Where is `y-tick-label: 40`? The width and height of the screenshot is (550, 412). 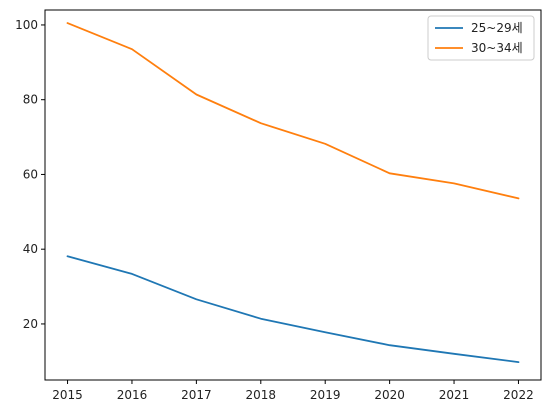
y-tick-label: 40 is located at coordinates (30, 249).